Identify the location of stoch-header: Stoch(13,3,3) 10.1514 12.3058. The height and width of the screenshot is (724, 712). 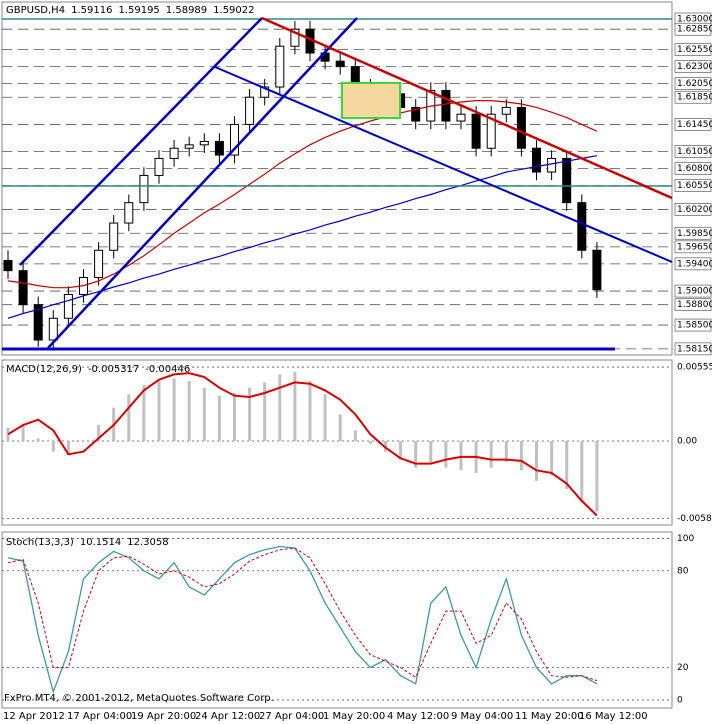
(87, 542).